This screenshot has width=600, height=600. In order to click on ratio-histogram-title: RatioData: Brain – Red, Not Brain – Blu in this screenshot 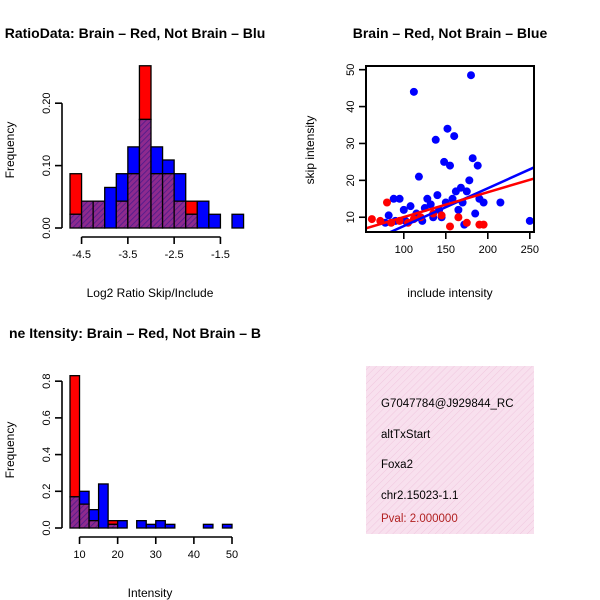, I will do `click(135, 33)`.